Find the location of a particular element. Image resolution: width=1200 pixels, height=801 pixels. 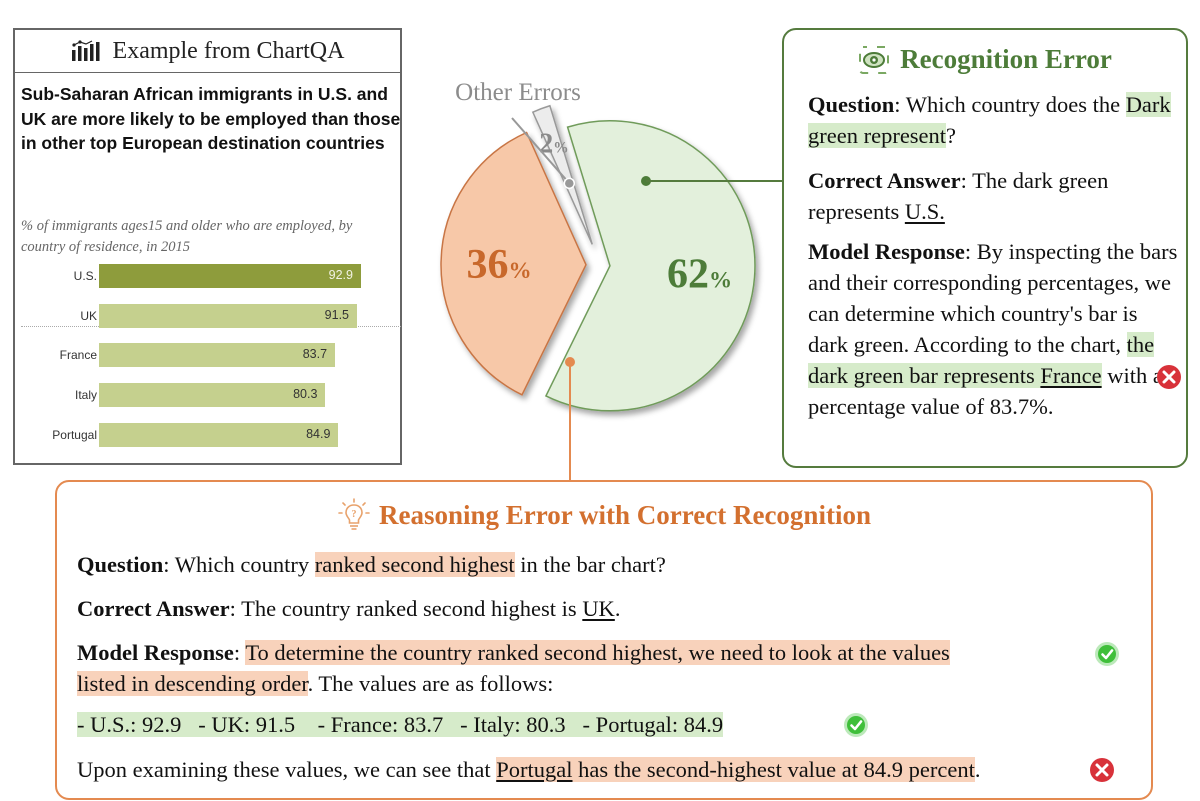

bar-mark: 83.7 is located at coordinates (217, 355).